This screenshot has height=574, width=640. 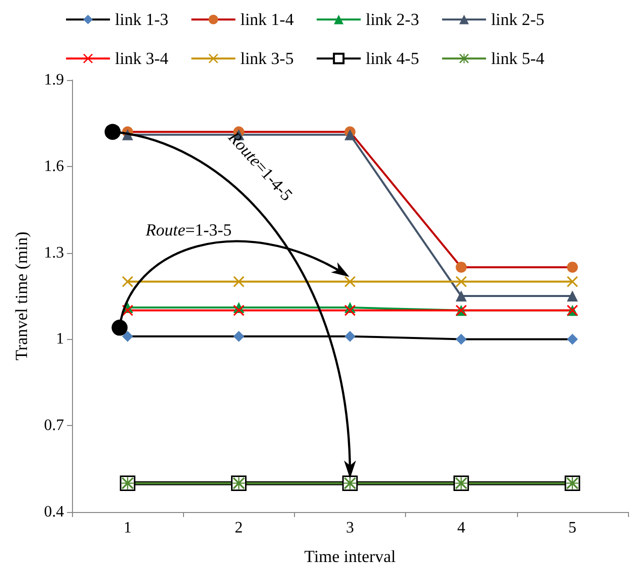 I want to click on legend-label: link 1-4, so click(x=267, y=19).